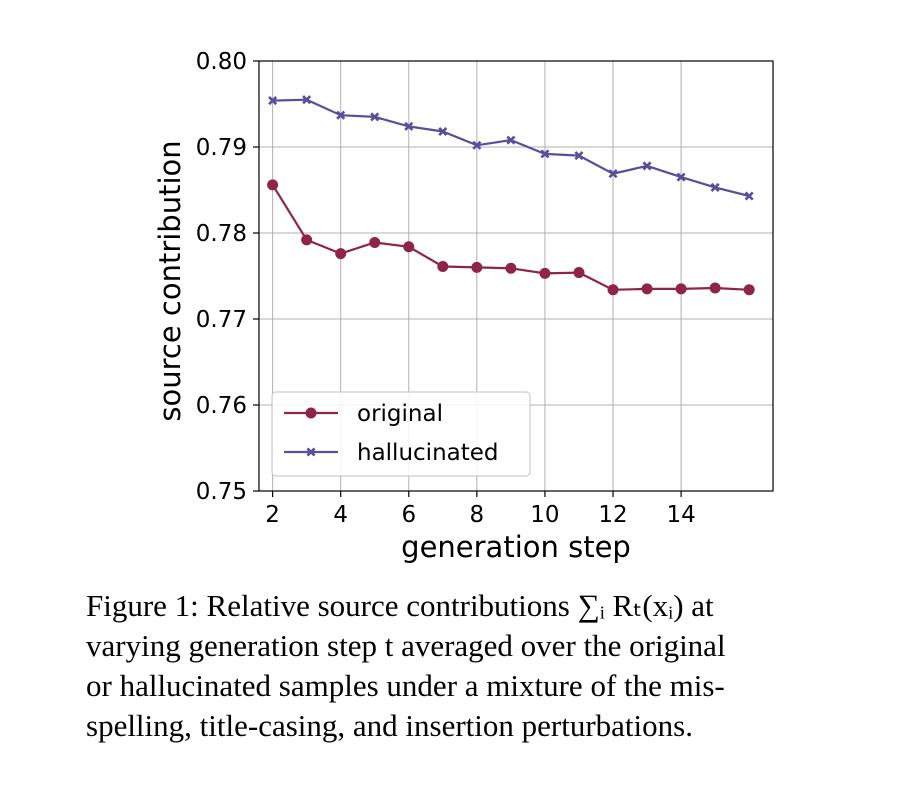  I want to click on series-layer, so click(511, 195).